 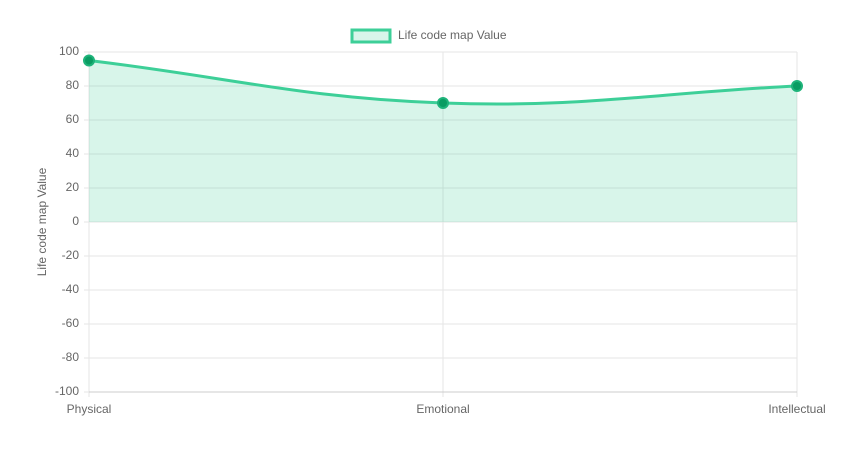 I want to click on y-tick-label: -20, so click(x=71, y=255).